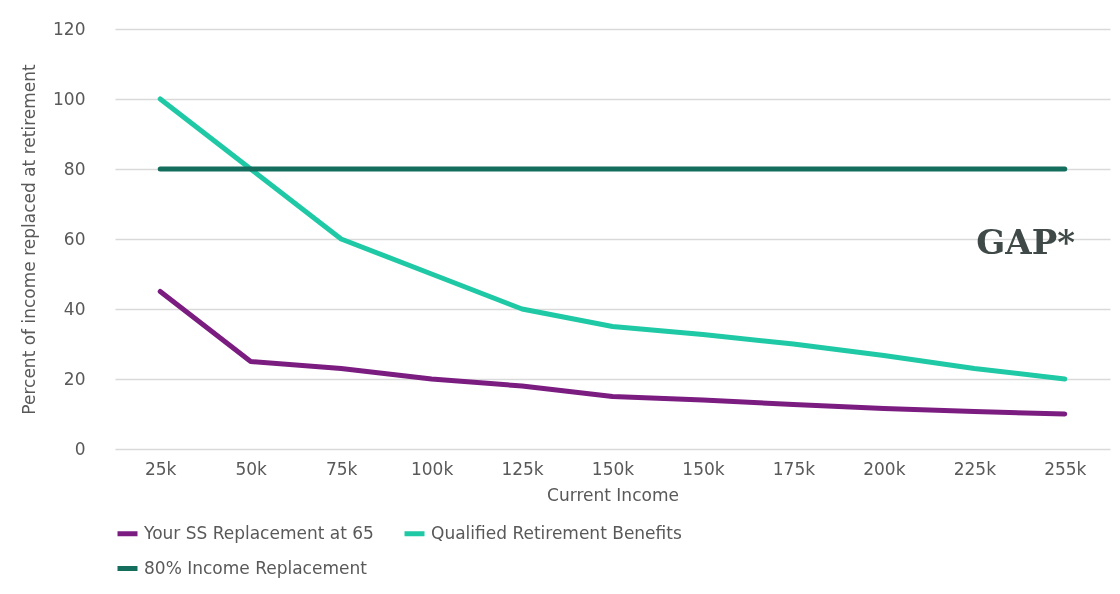 The width and height of the screenshot is (1120, 594). Describe the element at coordinates (341, 468) in the screenshot. I see `x-tick-label: 75k` at that location.